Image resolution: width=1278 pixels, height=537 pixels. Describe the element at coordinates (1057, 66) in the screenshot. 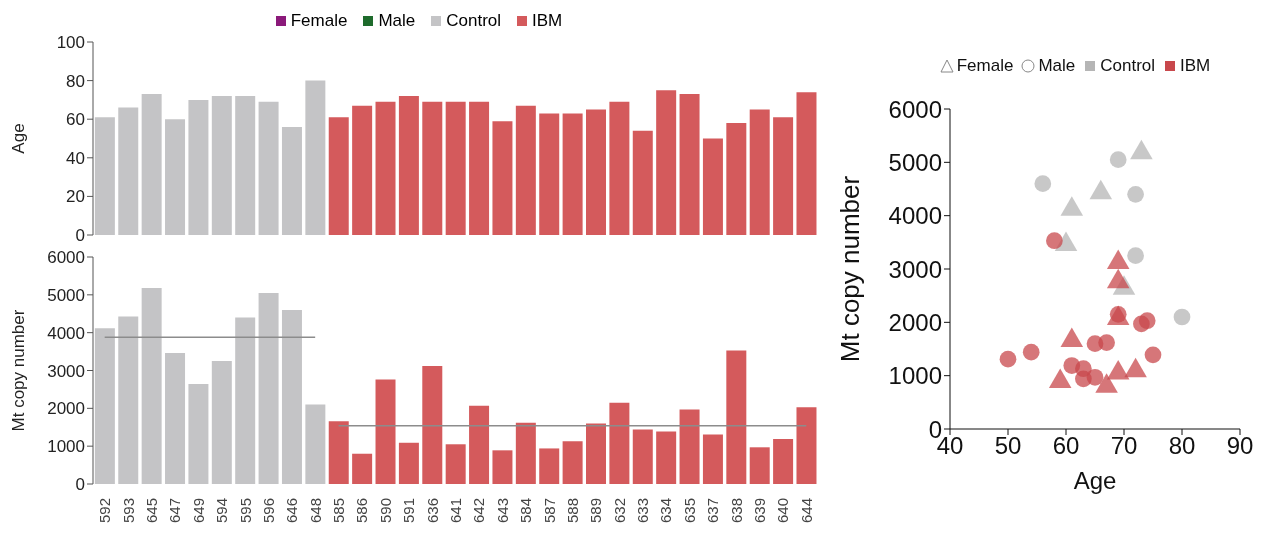

I see `text: Male` at that location.